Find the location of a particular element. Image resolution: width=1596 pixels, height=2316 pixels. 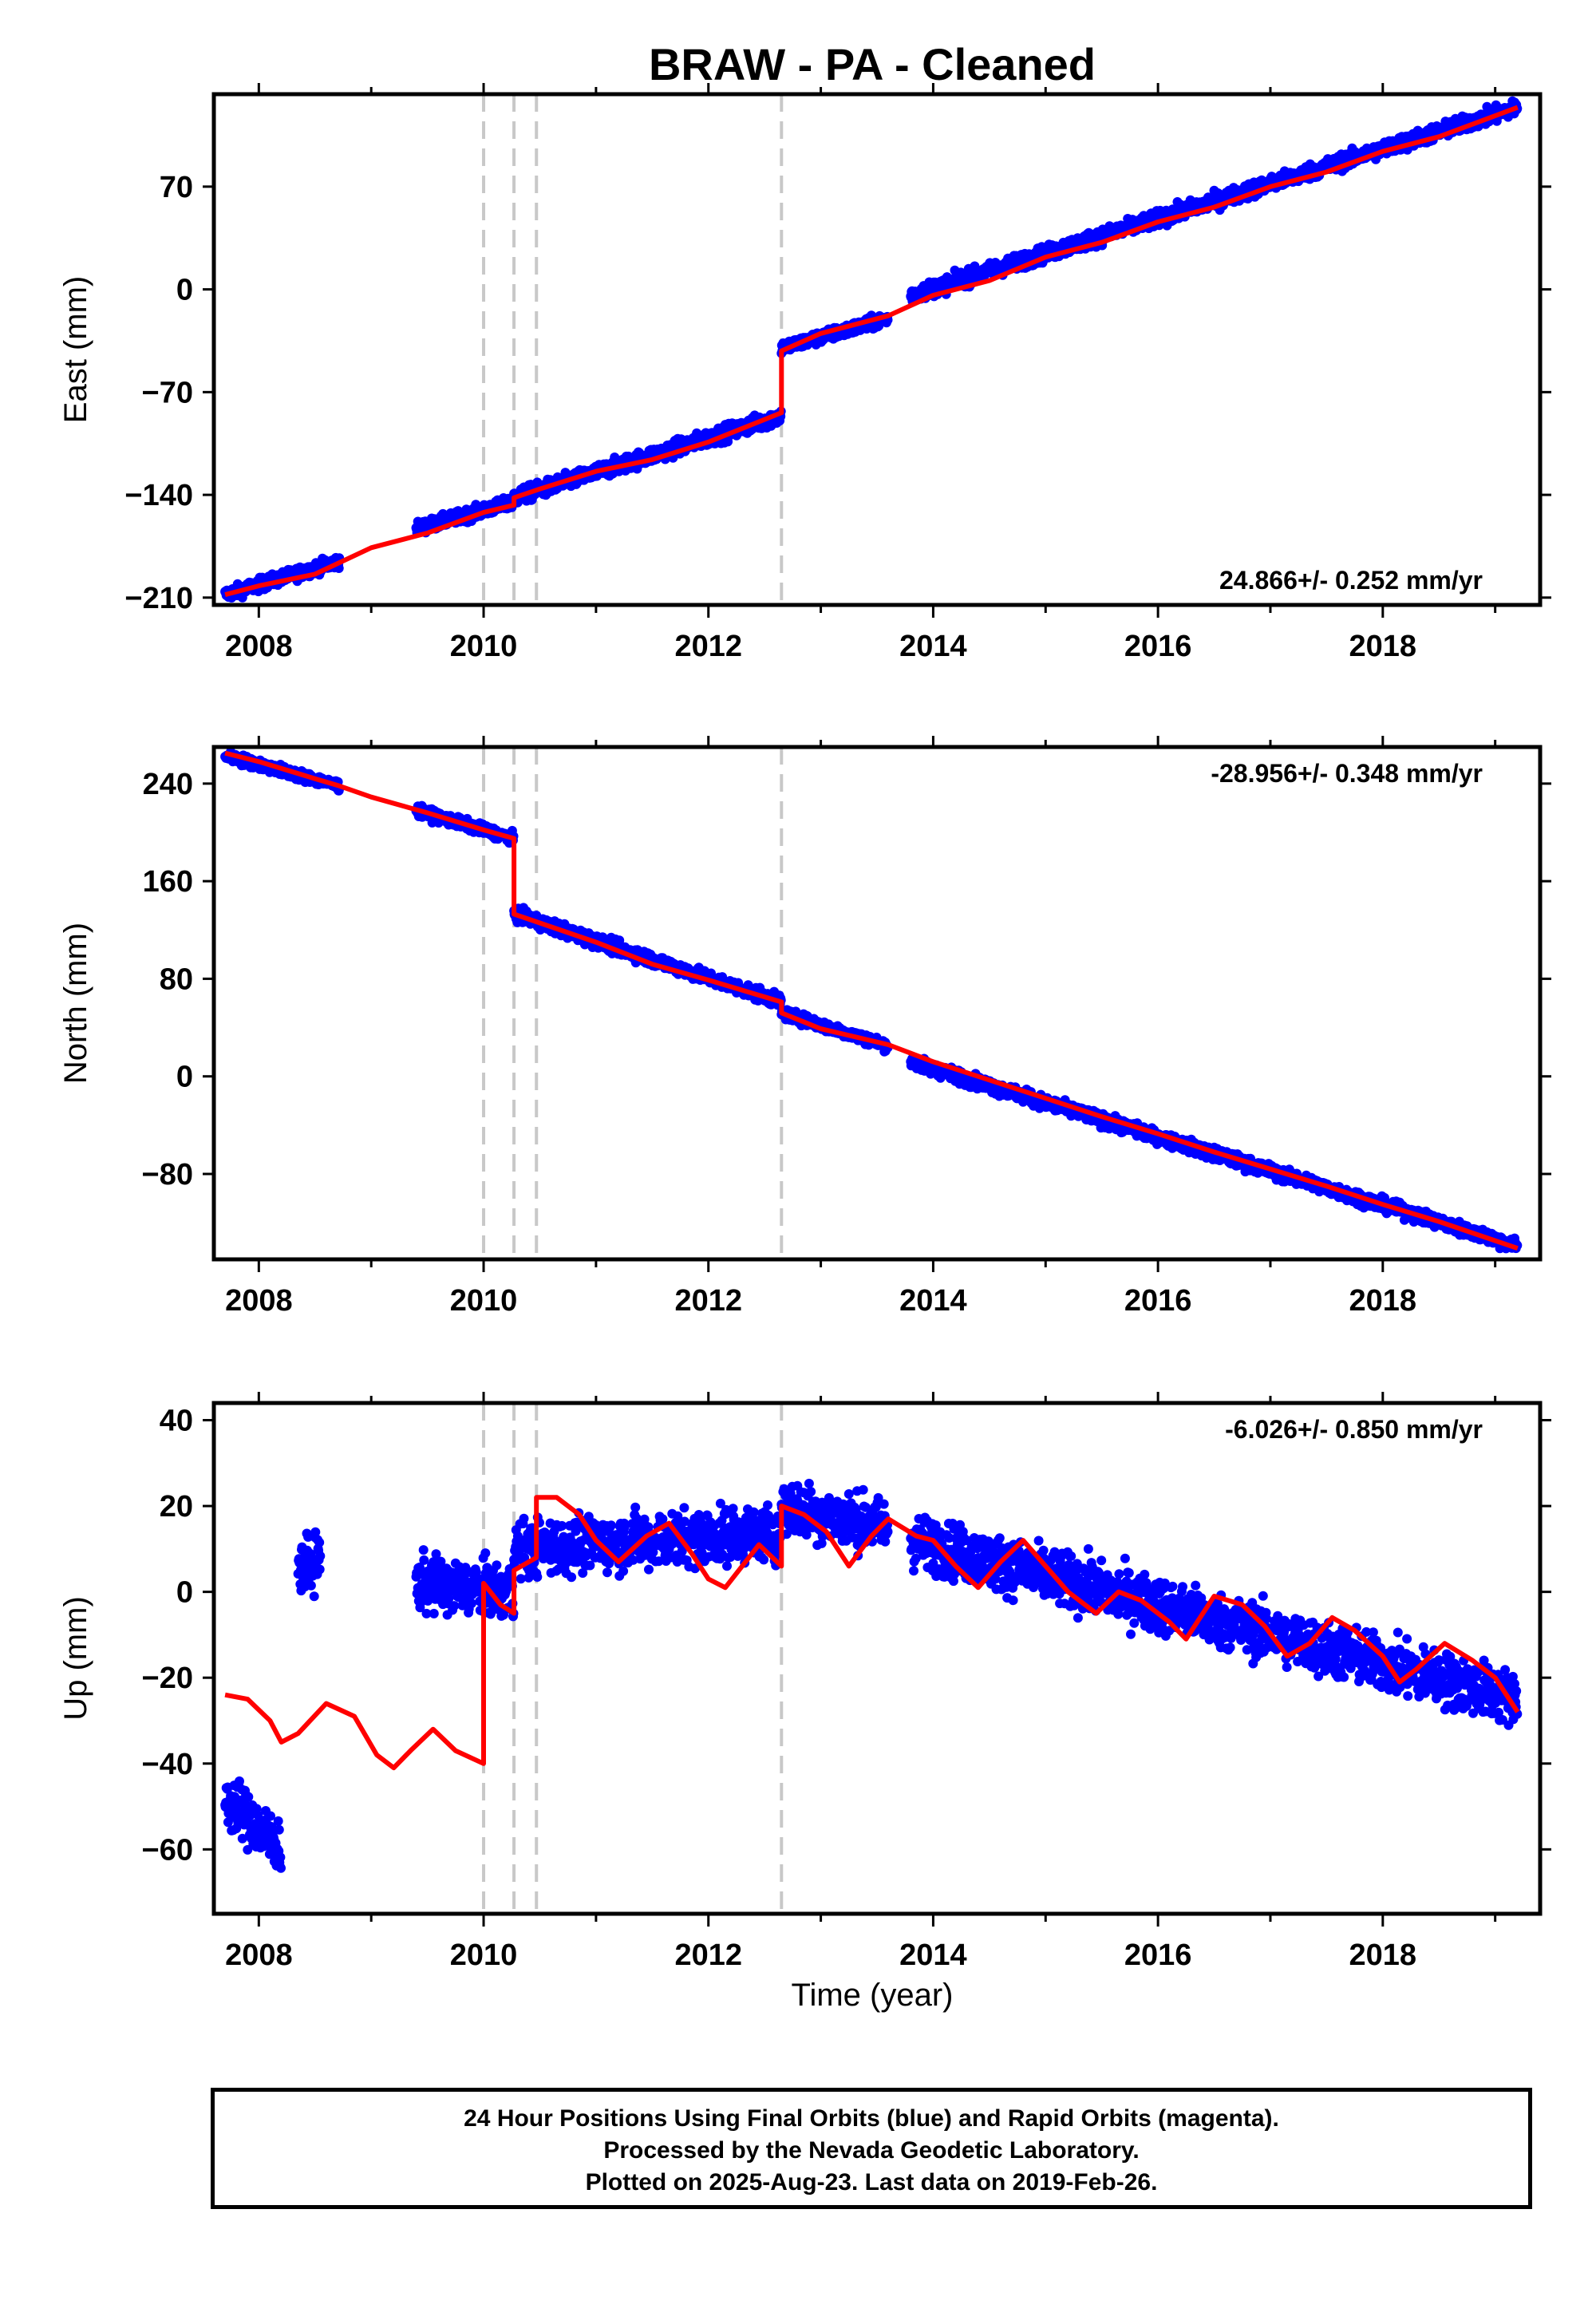

y-tick-label: −210 is located at coordinates (158, 598).